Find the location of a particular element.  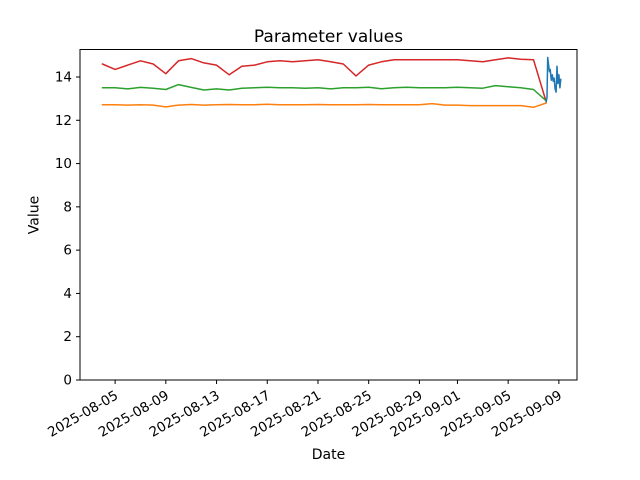

x-axis-label: Date is located at coordinates (328, 455).